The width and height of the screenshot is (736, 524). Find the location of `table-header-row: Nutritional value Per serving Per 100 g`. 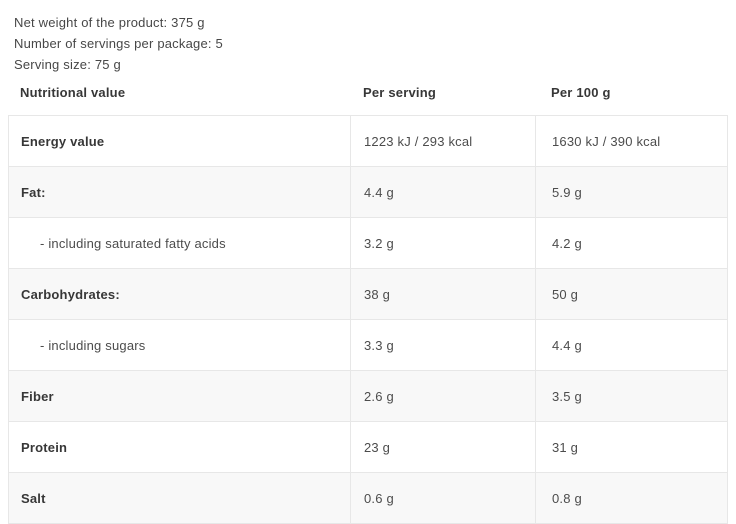

table-header-row: Nutritional value Per serving Per 100 g is located at coordinates (368, 92).